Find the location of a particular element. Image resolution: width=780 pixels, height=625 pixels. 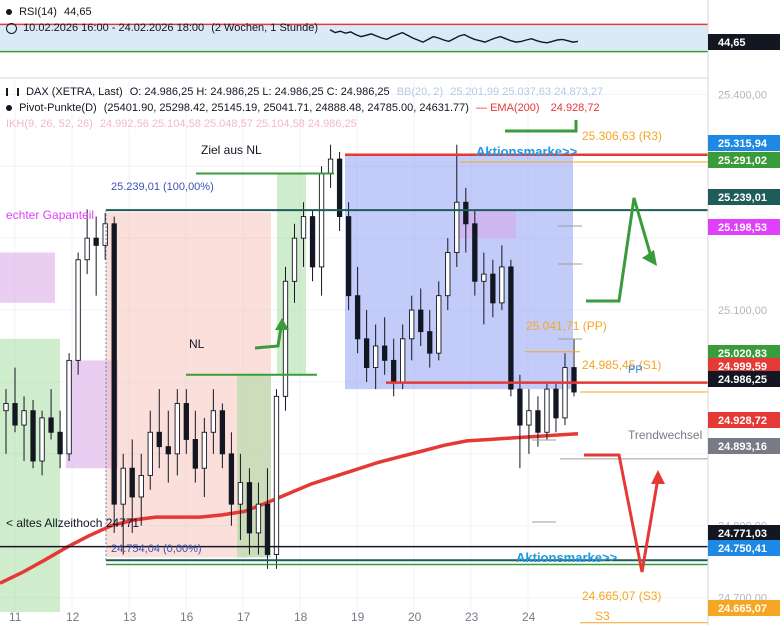

price-tag-label: 24.986,25 is located at coordinates (742, 380).